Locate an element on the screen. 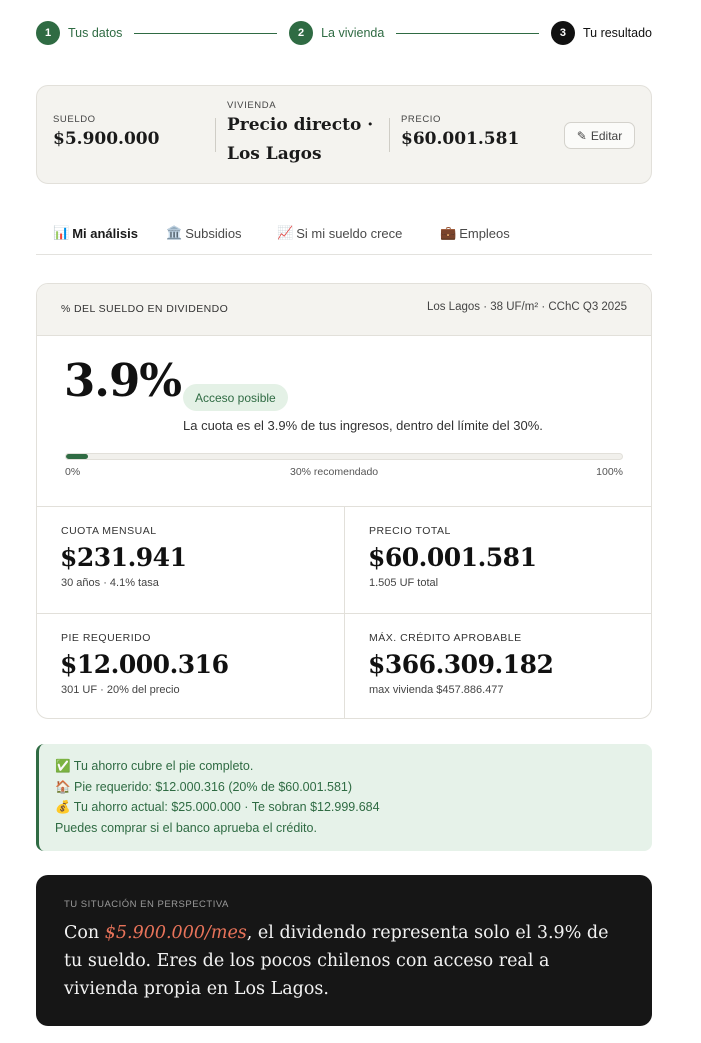  metric-sub: max vivienda $457.886.477 is located at coordinates (436, 690).